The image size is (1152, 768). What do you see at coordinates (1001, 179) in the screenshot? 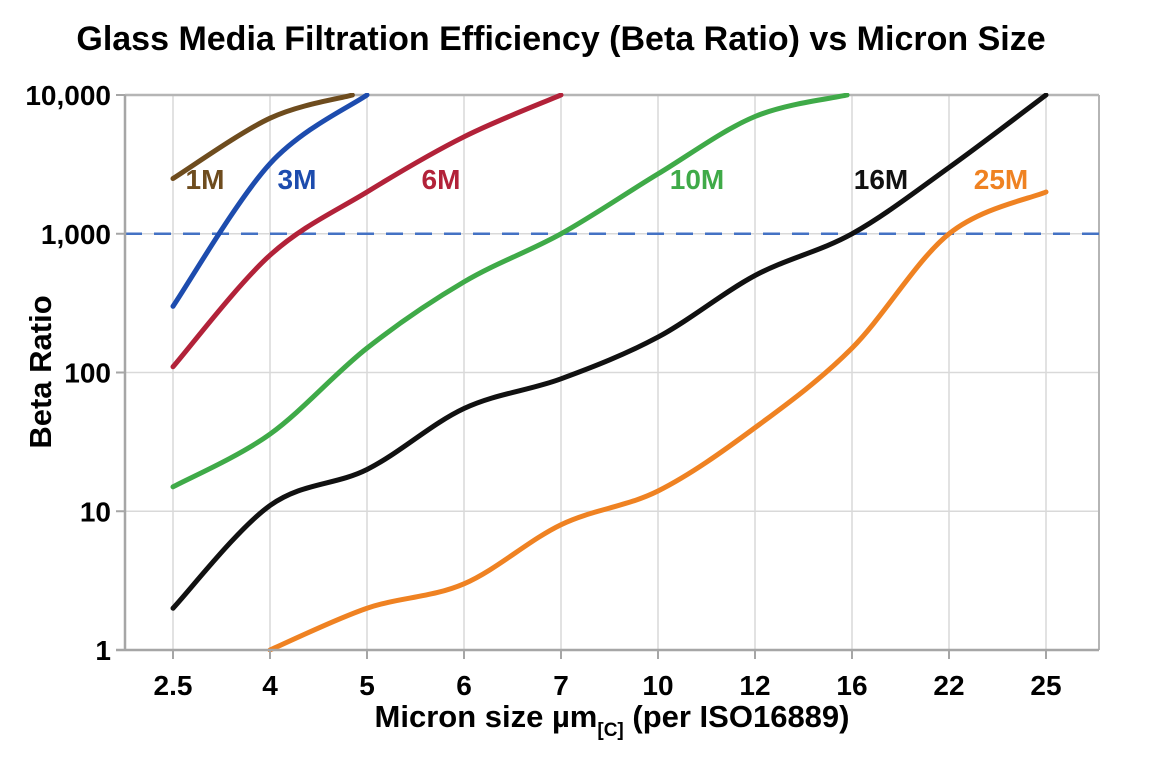
I see `curve-label-25M: 25M` at bounding box center [1001, 179].